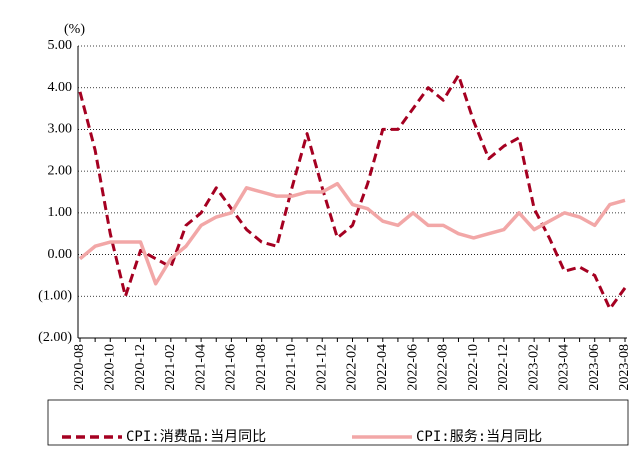  Describe the element at coordinates (479, 437) in the screenshot. I see `legend-label: CPI:服务:当月同比` at that location.